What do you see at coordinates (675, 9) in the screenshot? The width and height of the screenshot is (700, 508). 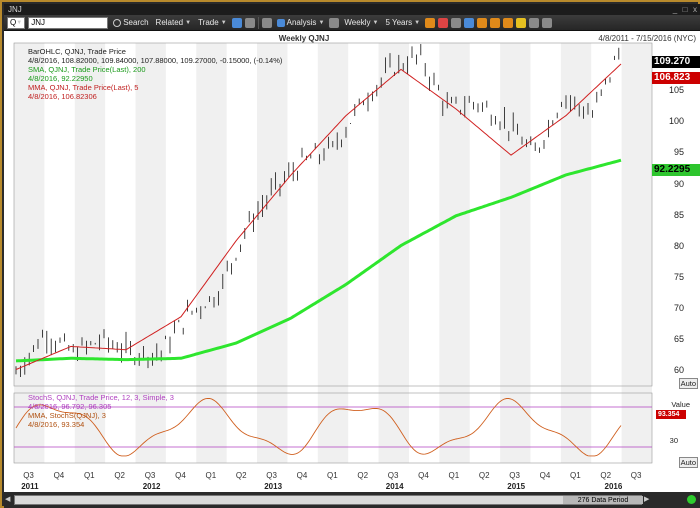 I see `minimize-icon: _` at bounding box center [675, 9].